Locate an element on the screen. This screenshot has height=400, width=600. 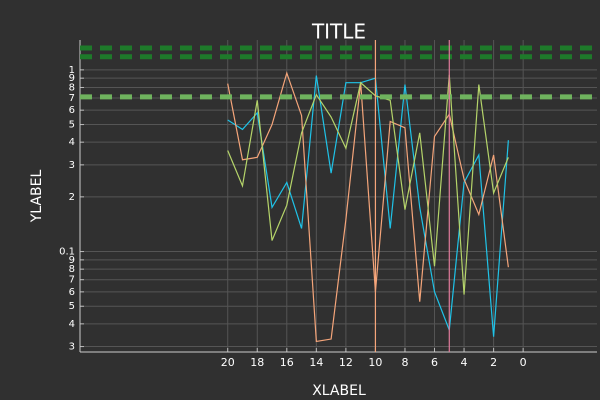
x-tick-label: 14 is located at coordinates (316, 362).